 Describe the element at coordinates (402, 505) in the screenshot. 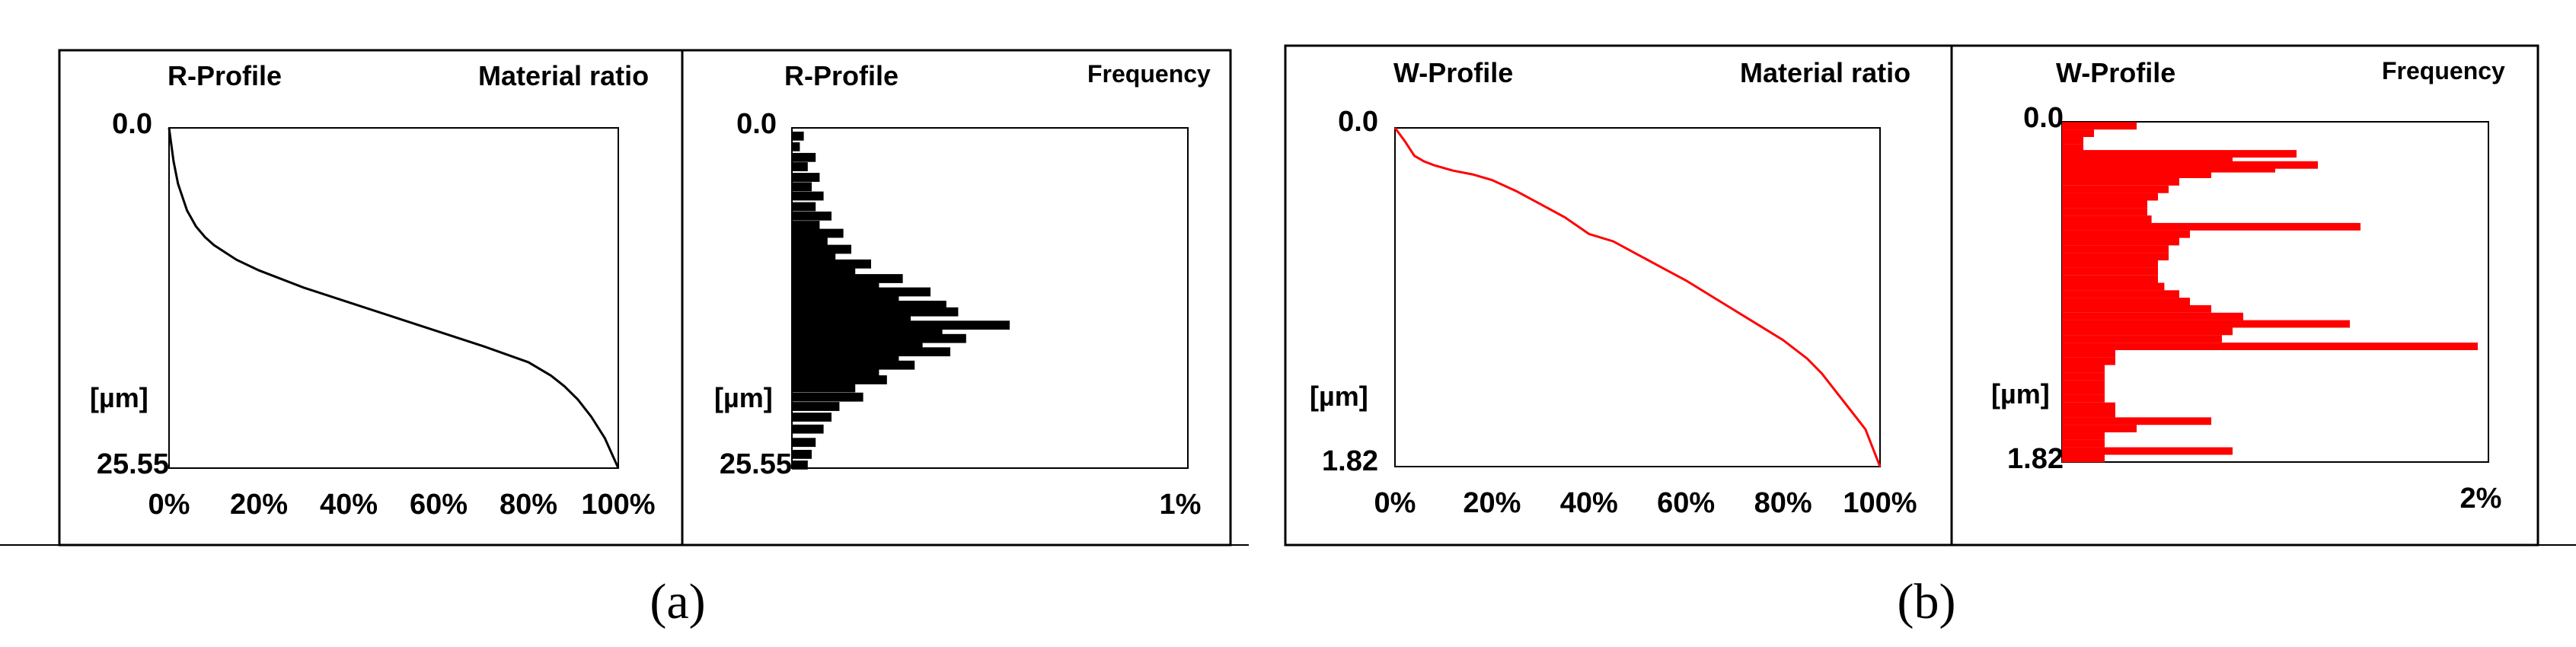

I see `chart-a1-x-tick-labels: 0% 20% 40% 60% 80% 100%` at that location.